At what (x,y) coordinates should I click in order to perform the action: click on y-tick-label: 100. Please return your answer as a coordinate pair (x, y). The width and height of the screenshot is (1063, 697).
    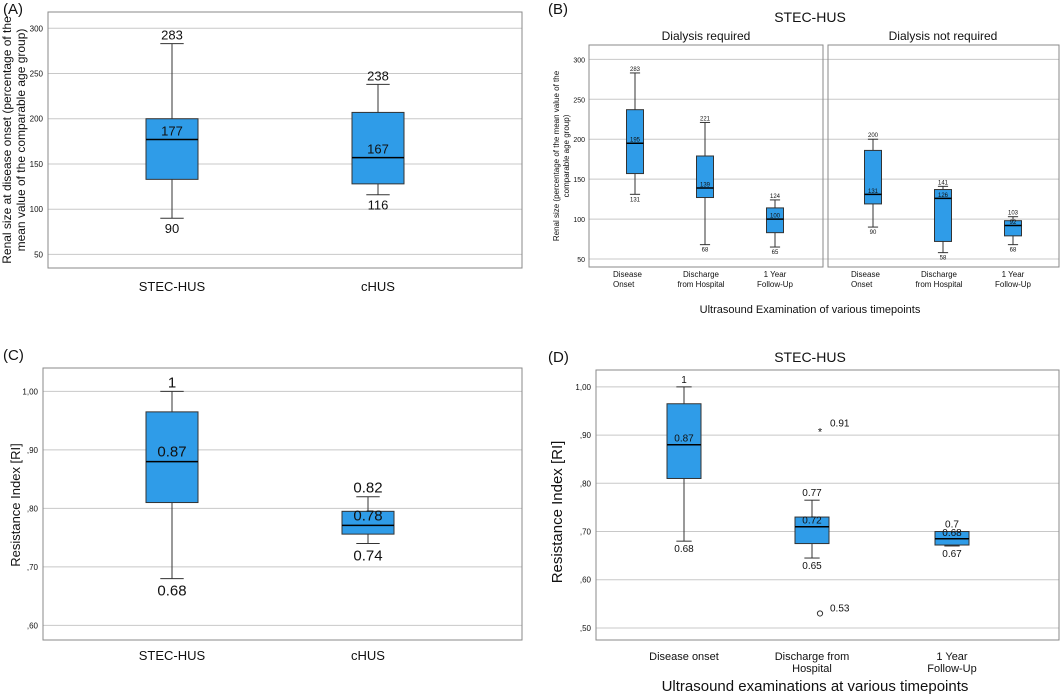
    Looking at the image, I should click on (579, 220).